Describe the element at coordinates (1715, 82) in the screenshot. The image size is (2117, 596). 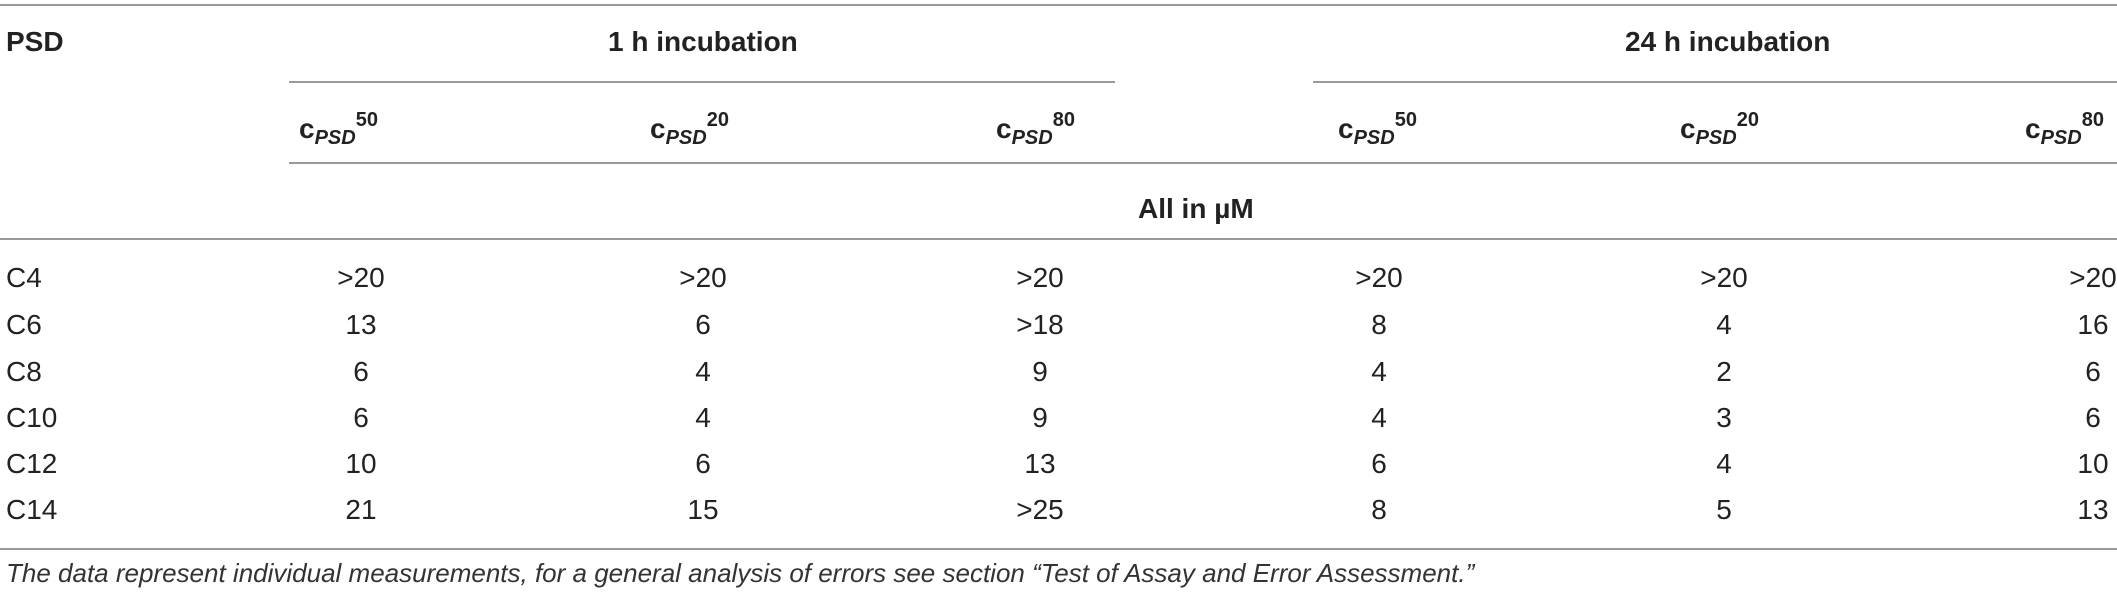
I see `group-rule-24h` at that location.